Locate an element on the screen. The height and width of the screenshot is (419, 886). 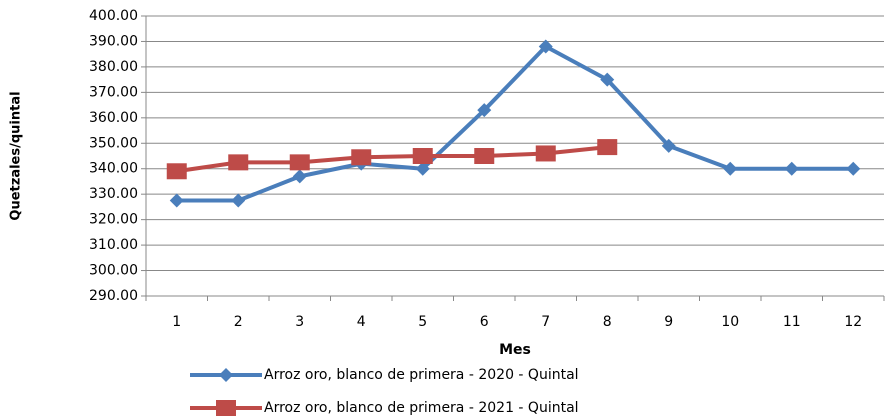
x-tick-label: 10 is located at coordinates (730, 322).